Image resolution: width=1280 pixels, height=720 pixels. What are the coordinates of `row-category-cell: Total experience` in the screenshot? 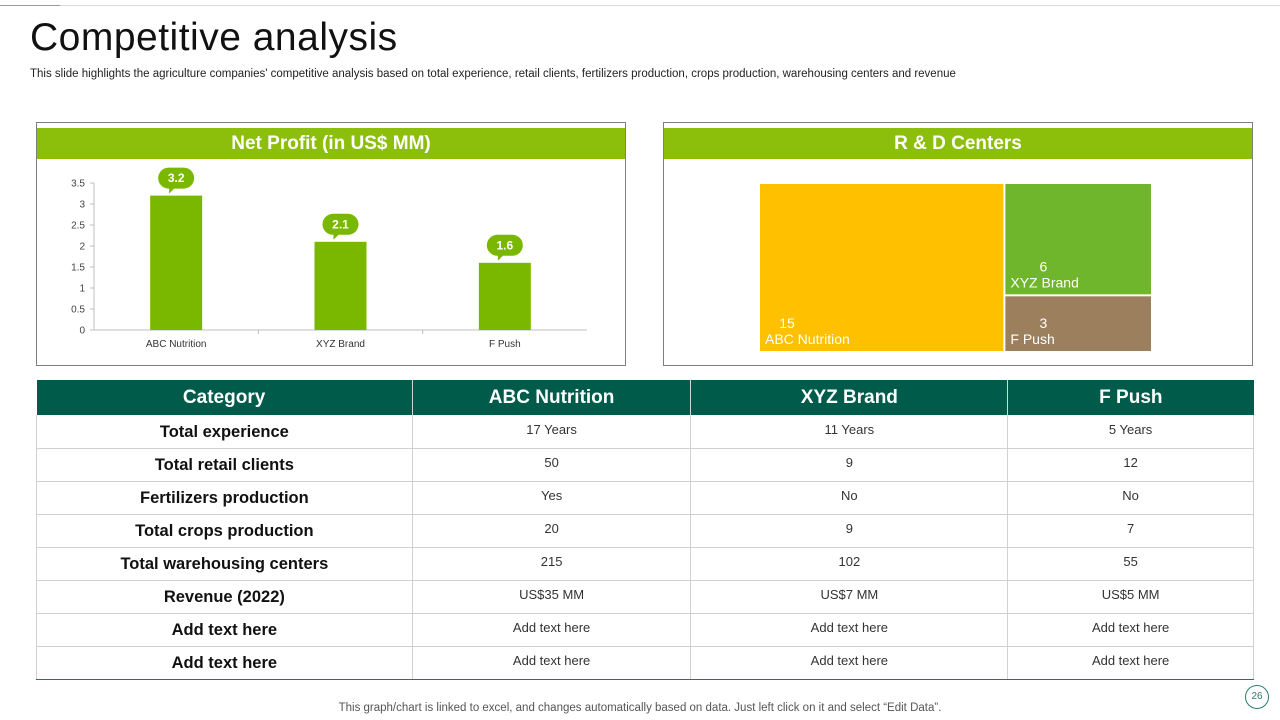 It's located at (224, 432).